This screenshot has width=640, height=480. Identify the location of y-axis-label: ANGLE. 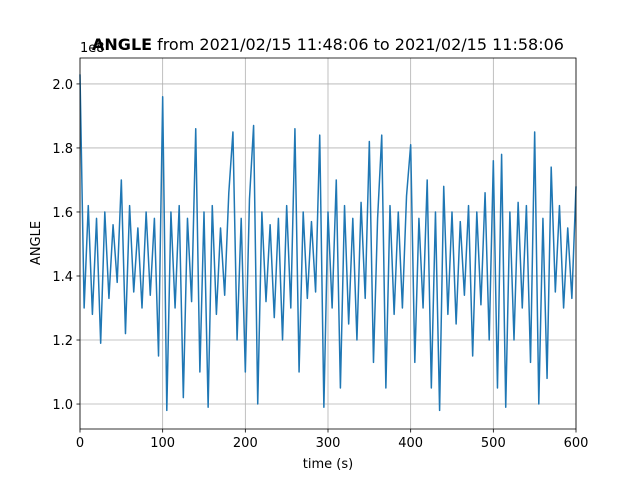
(36, 243).